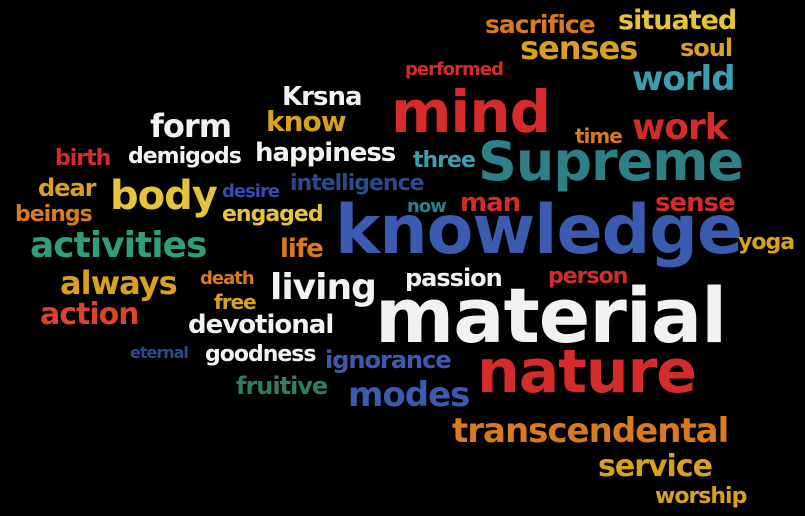  Describe the element at coordinates (471, 112) in the screenshot. I see `word-mind: mind` at that location.